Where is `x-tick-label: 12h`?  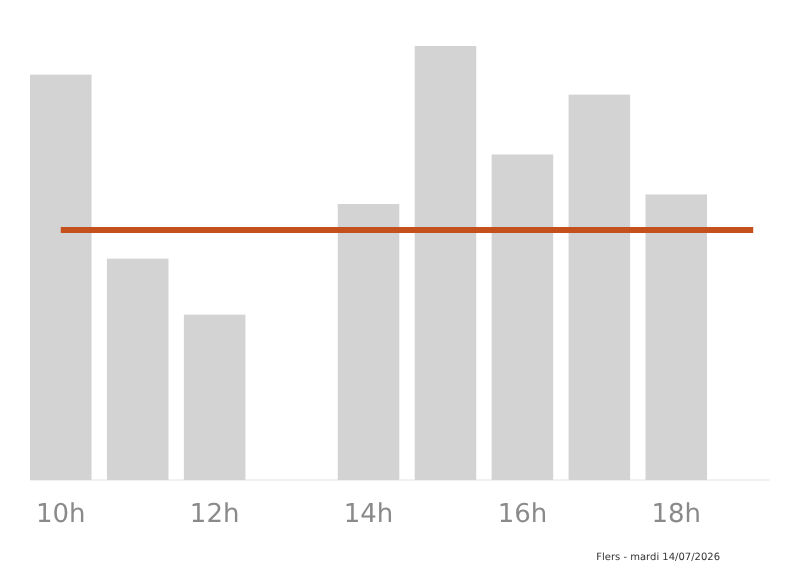 x-tick-label: 12h is located at coordinates (214, 515).